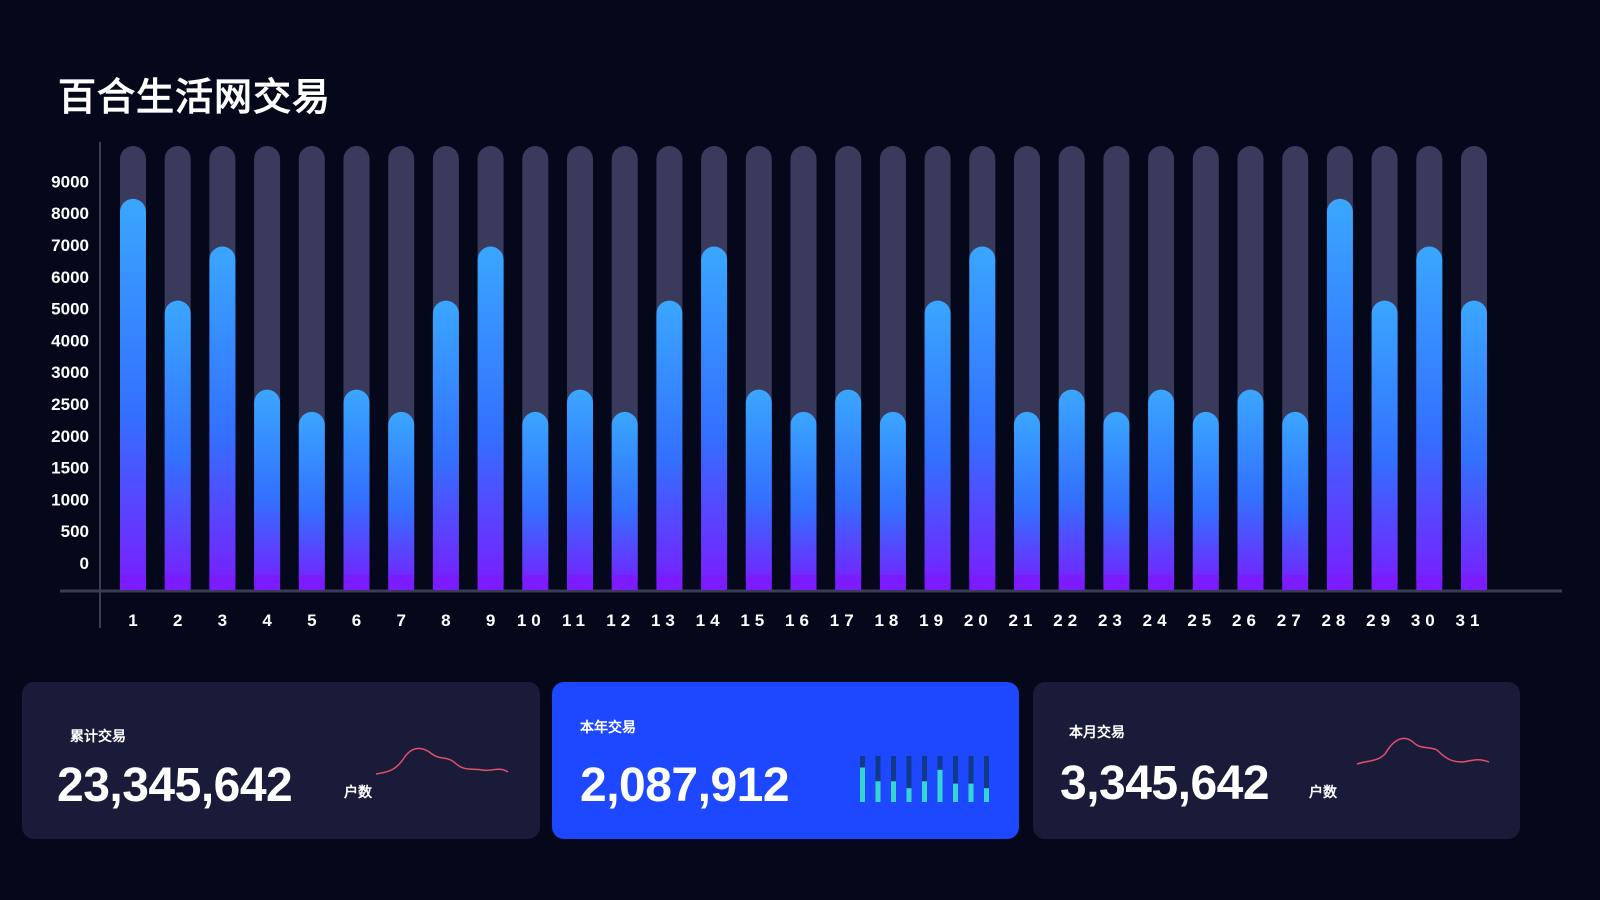  Describe the element at coordinates (685, 785) in the screenshot. I see `card-value: 2,087,912` at that location.